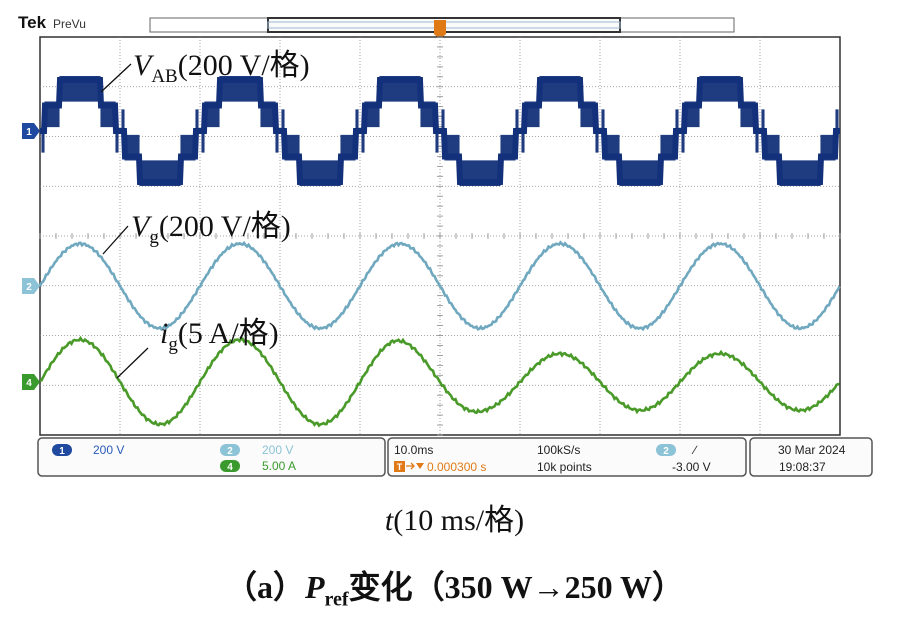 The height and width of the screenshot is (623, 909). I want to click on record-length-readout: 10k points, so click(564, 467).